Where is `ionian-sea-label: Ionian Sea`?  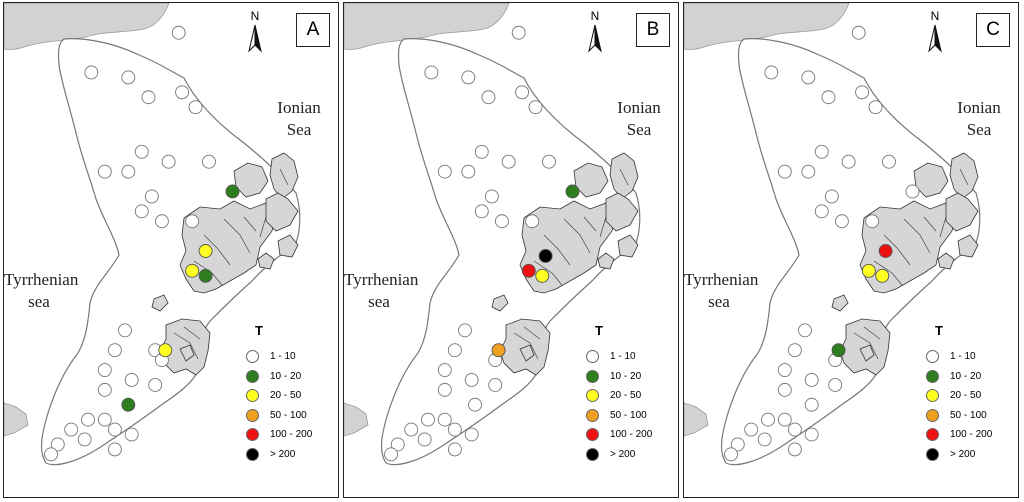
ionian-sea-label: Ionian Sea is located at coordinates (636, 119).